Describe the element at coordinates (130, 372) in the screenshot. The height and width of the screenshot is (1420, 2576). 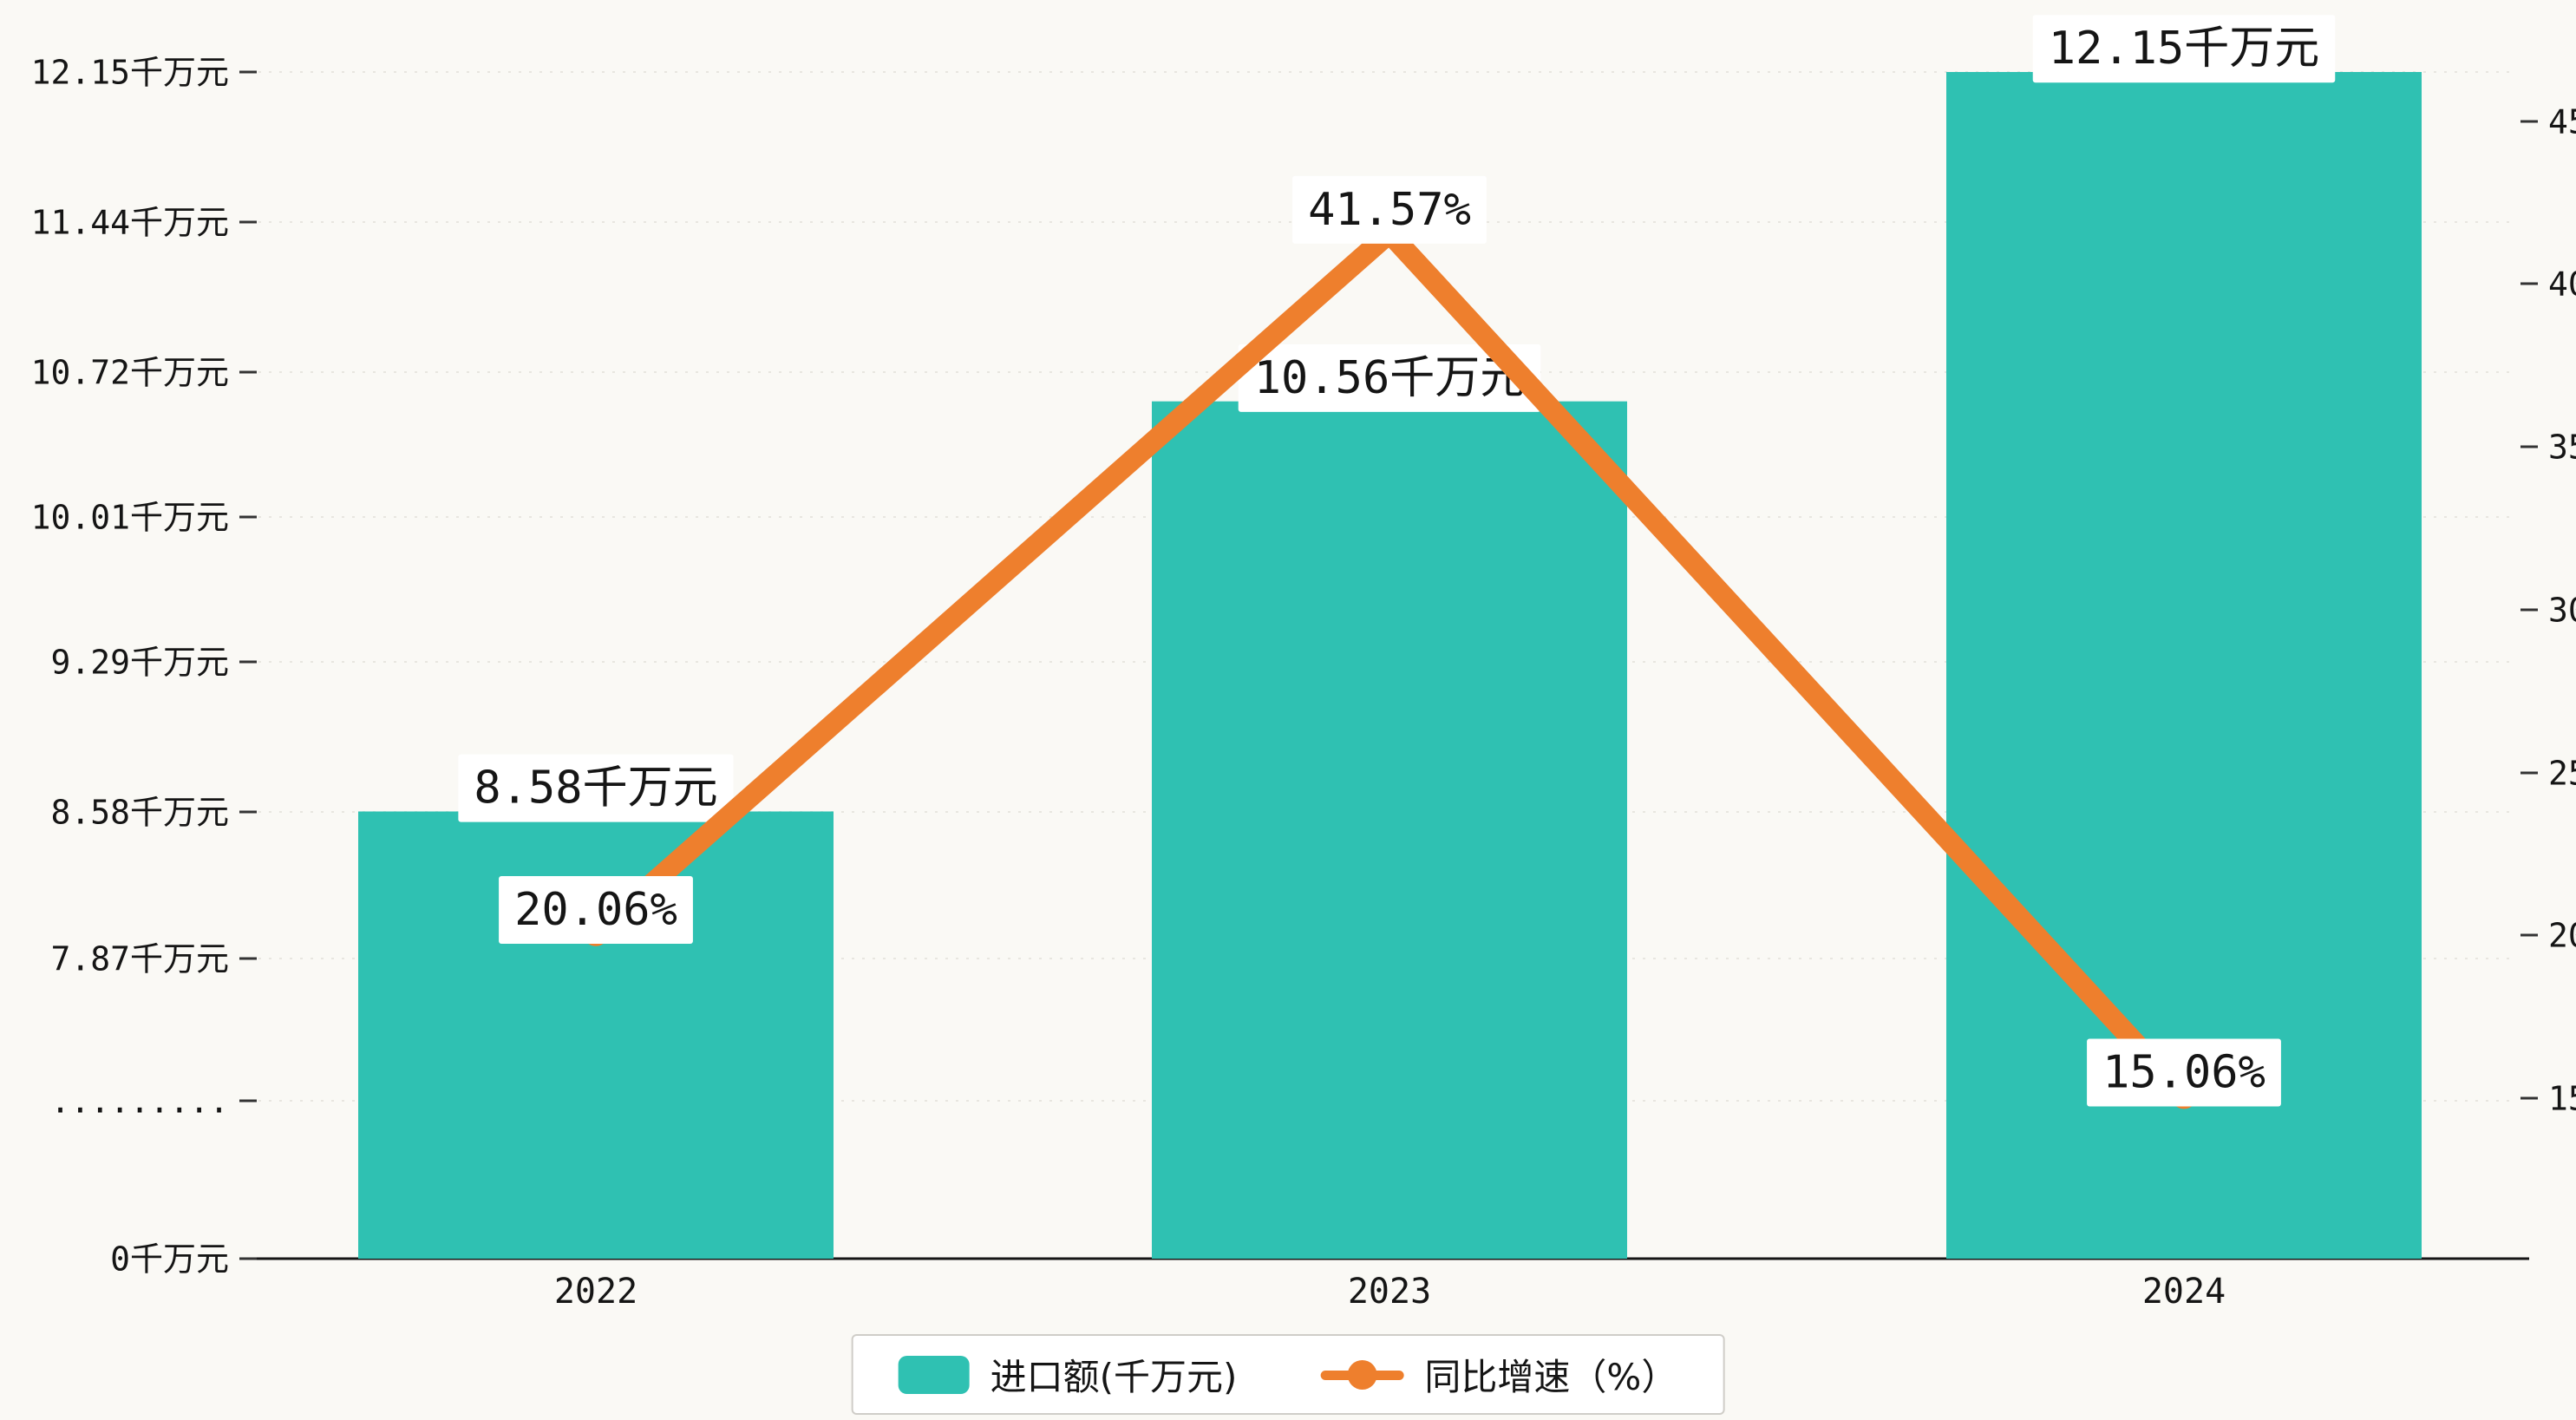
I see `left-axis-tick-label: 10.72千万元` at that location.